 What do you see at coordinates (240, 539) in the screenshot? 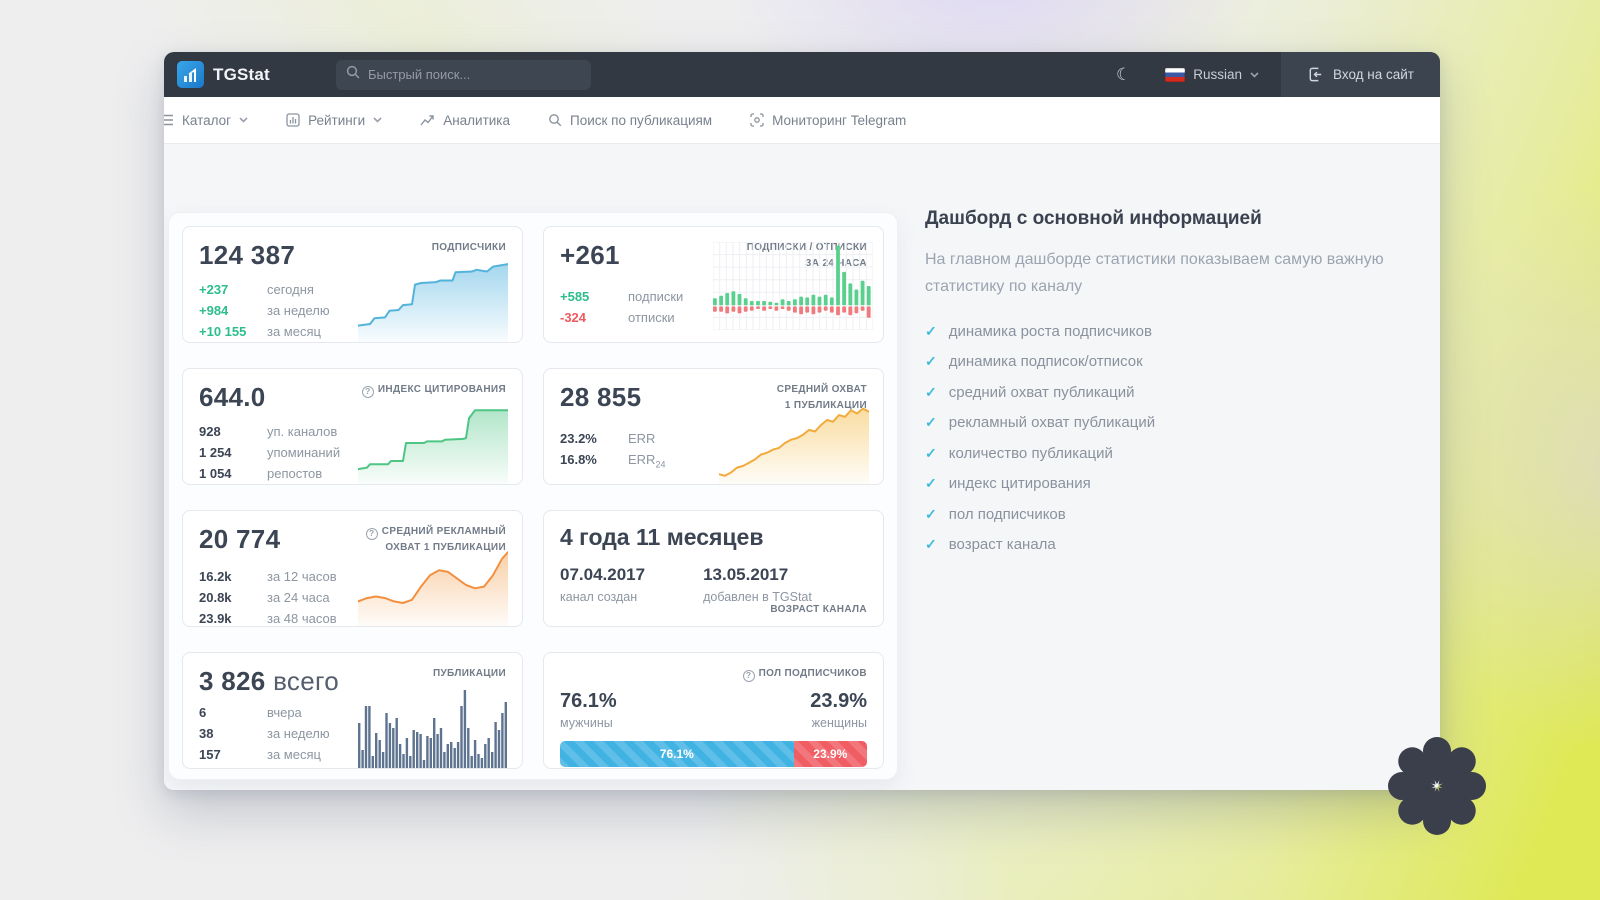
I see `ad-reach-value: 20 774` at bounding box center [240, 539].